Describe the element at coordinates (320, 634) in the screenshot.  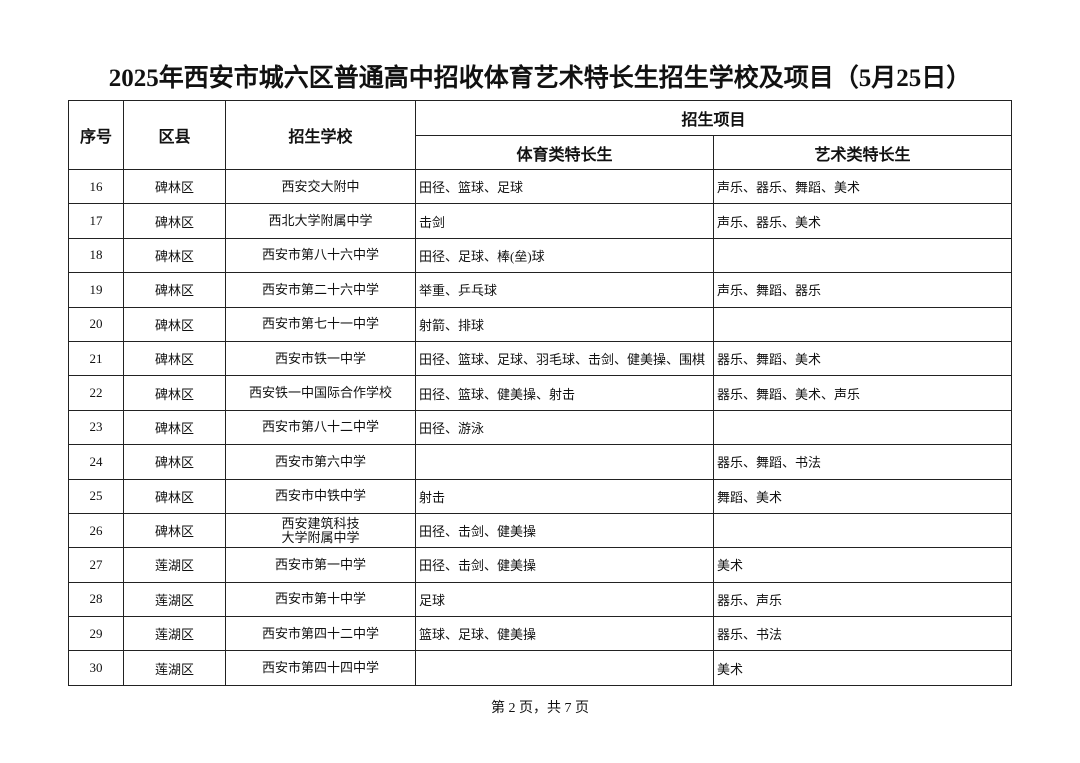
I see `cell-school: 西安市第四十二中学` at that location.